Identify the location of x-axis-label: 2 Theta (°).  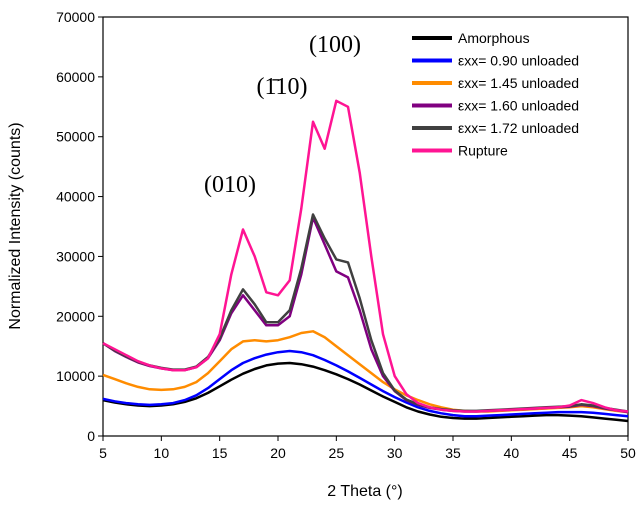
(364, 491).